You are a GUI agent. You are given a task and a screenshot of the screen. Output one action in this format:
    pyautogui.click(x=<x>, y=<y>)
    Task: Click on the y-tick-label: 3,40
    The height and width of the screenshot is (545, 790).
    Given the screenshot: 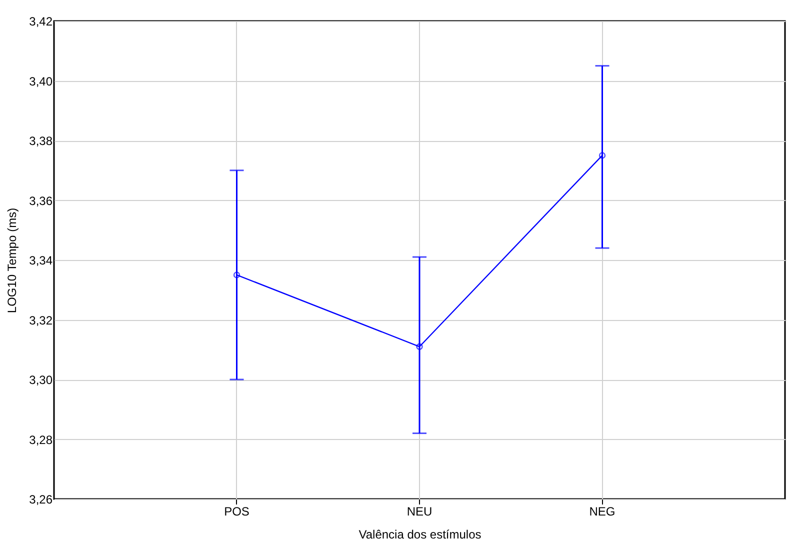 What is the action you would take?
    pyautogui.click(x=41, y=81)
    